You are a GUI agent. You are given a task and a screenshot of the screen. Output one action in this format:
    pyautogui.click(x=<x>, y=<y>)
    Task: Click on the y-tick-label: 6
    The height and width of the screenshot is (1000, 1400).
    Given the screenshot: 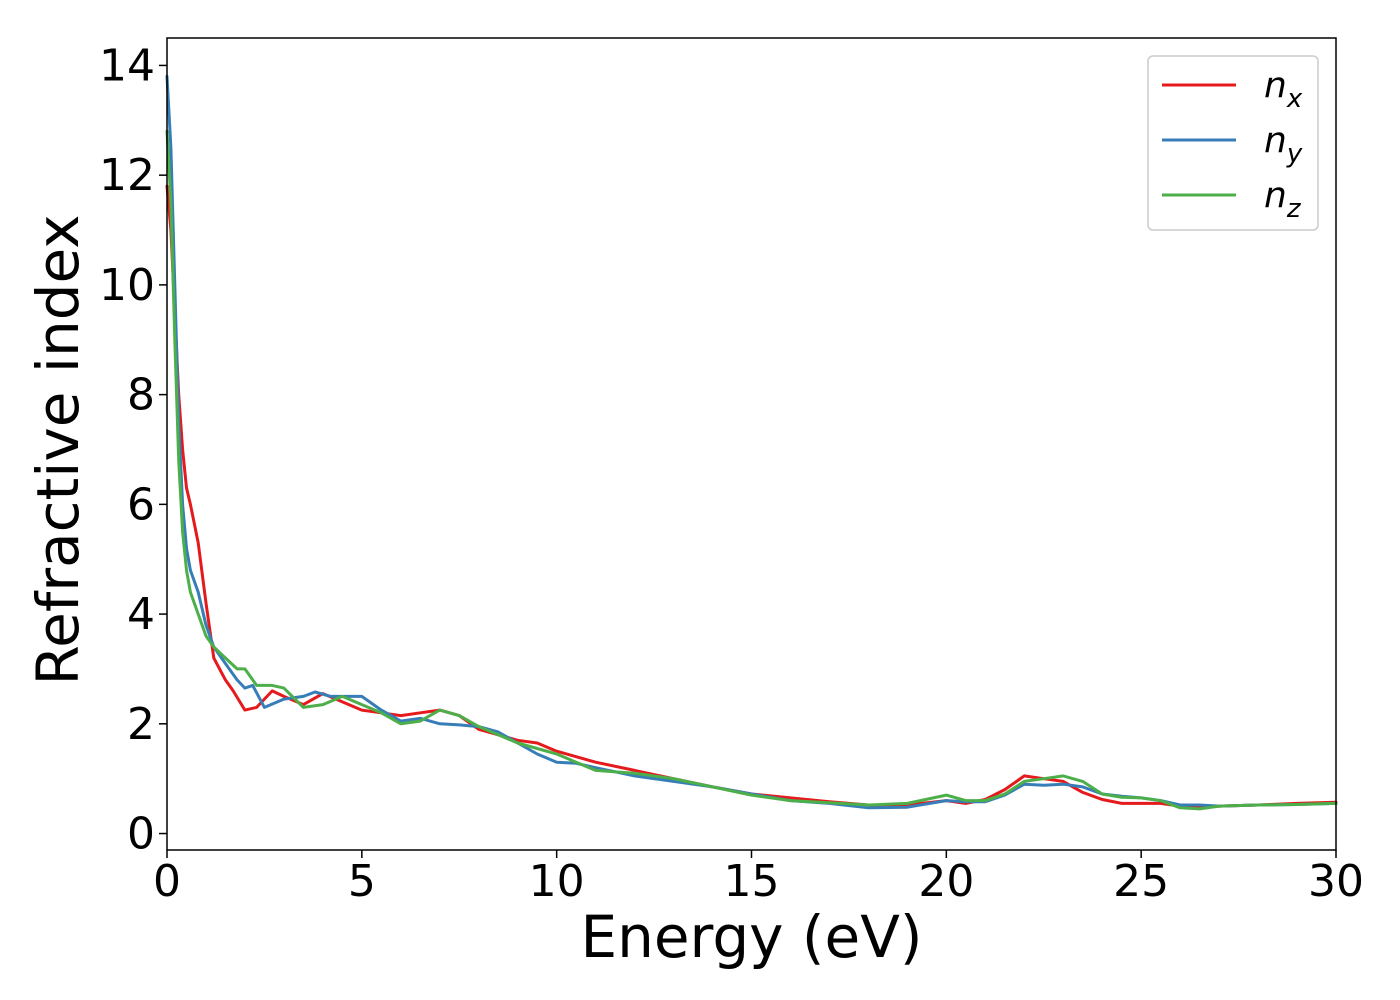 What is the action you would take?
    pyautogui.click(x=141, y=504)
    